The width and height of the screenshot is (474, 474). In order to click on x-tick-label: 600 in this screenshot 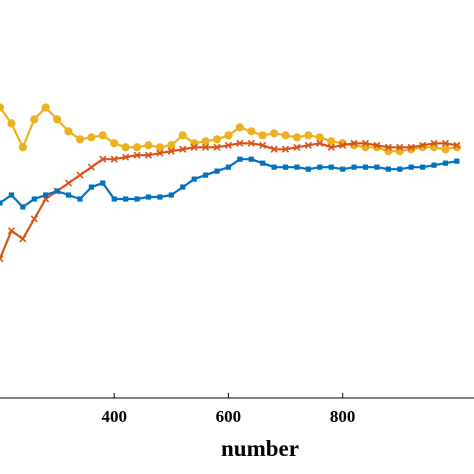, I will do `click(229, 416)`.